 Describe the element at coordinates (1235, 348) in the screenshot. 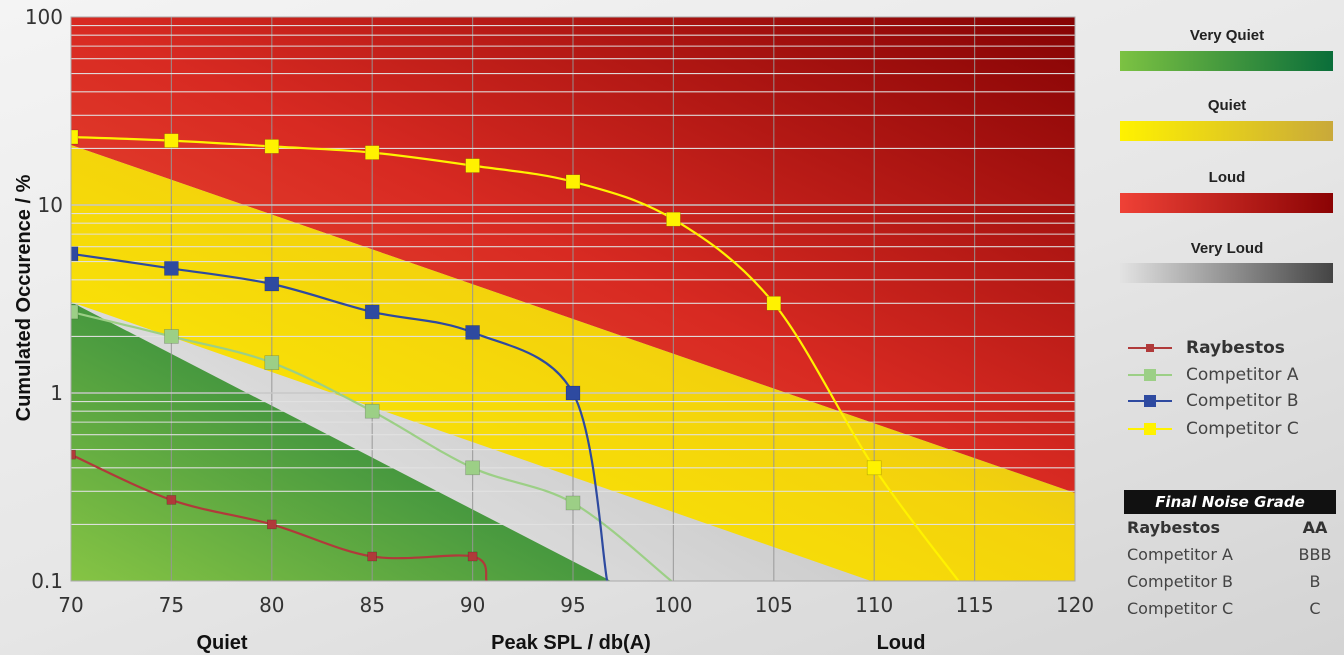

I see `legend-label: Raybestos` at that location.